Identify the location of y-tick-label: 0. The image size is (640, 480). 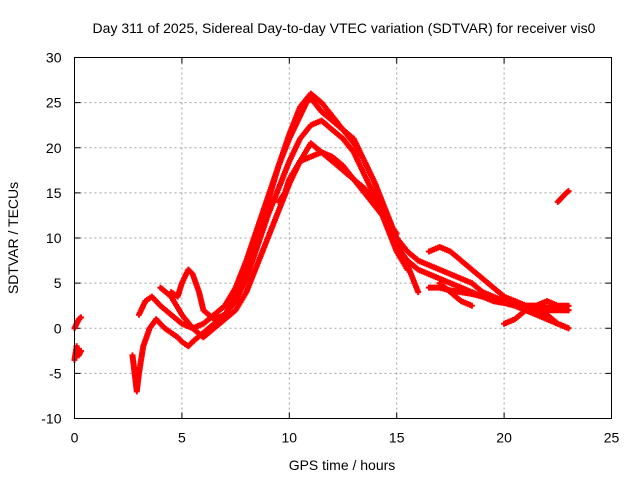
(58, 328).